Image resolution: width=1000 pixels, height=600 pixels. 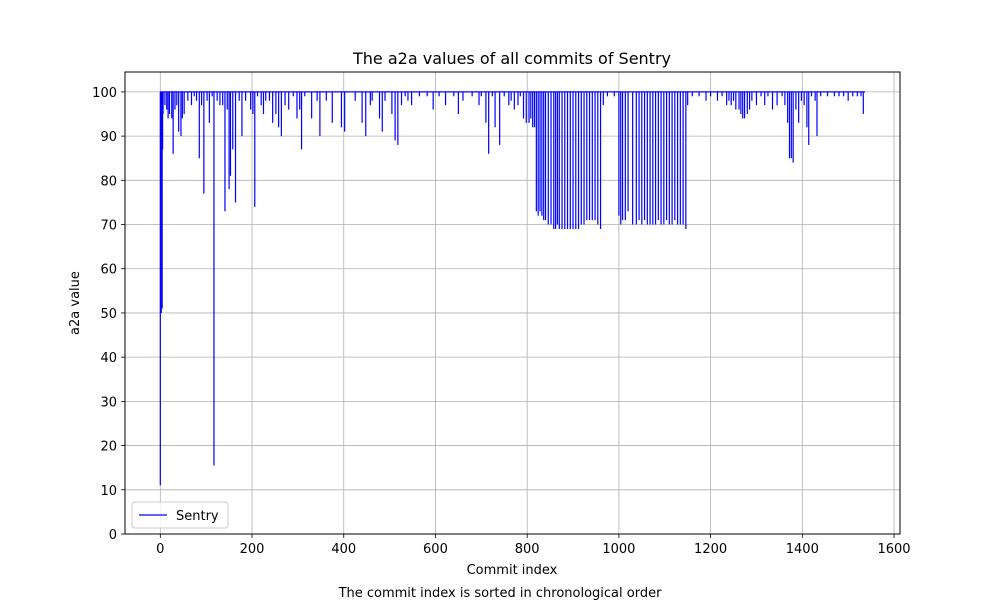 What do you see at coordinates (802, 549) in the screenshot?
I see `x-tick-label: 1400` at bounding box center [802, 549].